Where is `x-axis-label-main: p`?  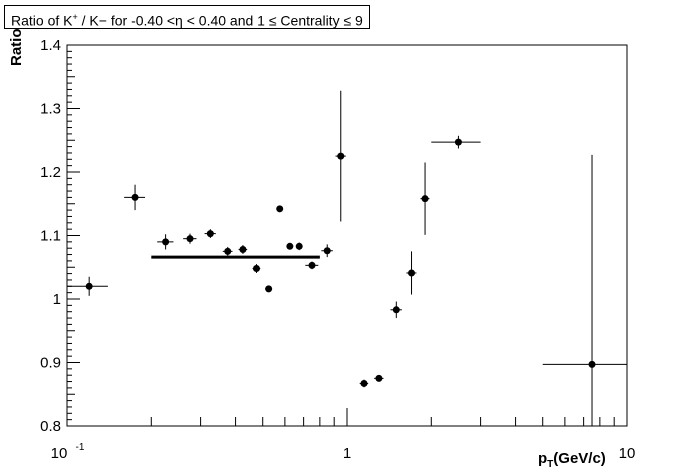
x-axis-label-main: p is located at coordinates (543, 458).